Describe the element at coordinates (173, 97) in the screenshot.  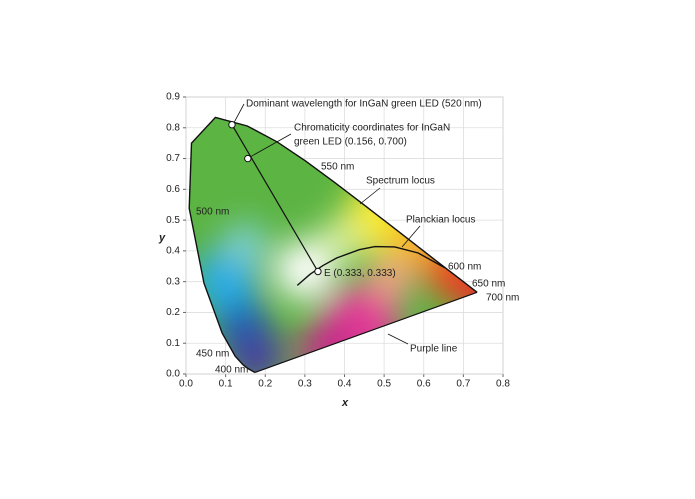
I see `y-tick-label: 0.9` at that location.